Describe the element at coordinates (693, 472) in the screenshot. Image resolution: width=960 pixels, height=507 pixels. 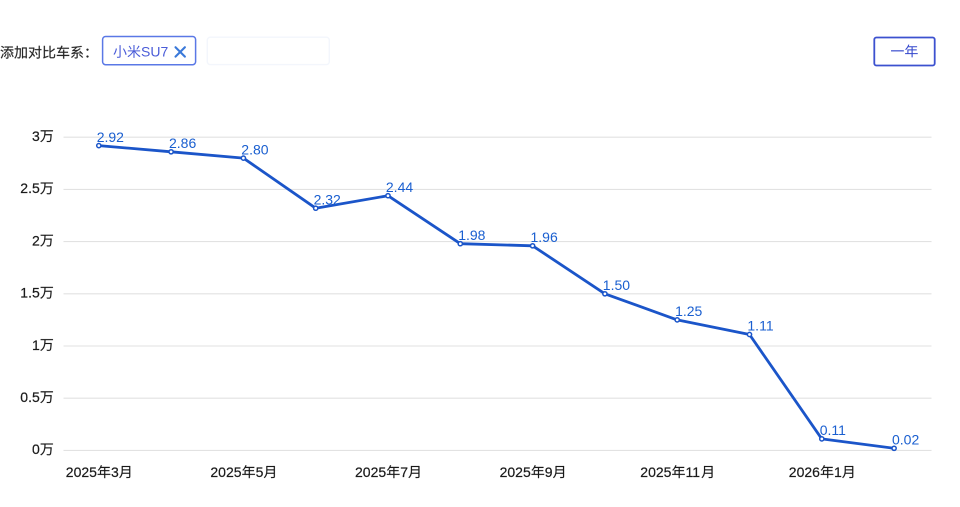
I see `svg-text: 11` at that location.